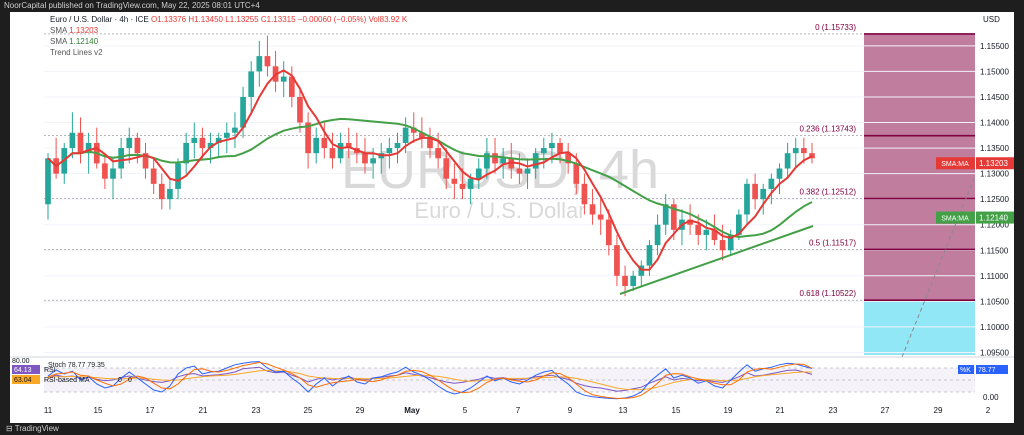 The width and height of the screenshot is (1024, 435). What do you see at coordinates (228, 41) in the screenshot?
I see `legend-sma-slow: SMA 1.12140` at bounding box center [228, 41].